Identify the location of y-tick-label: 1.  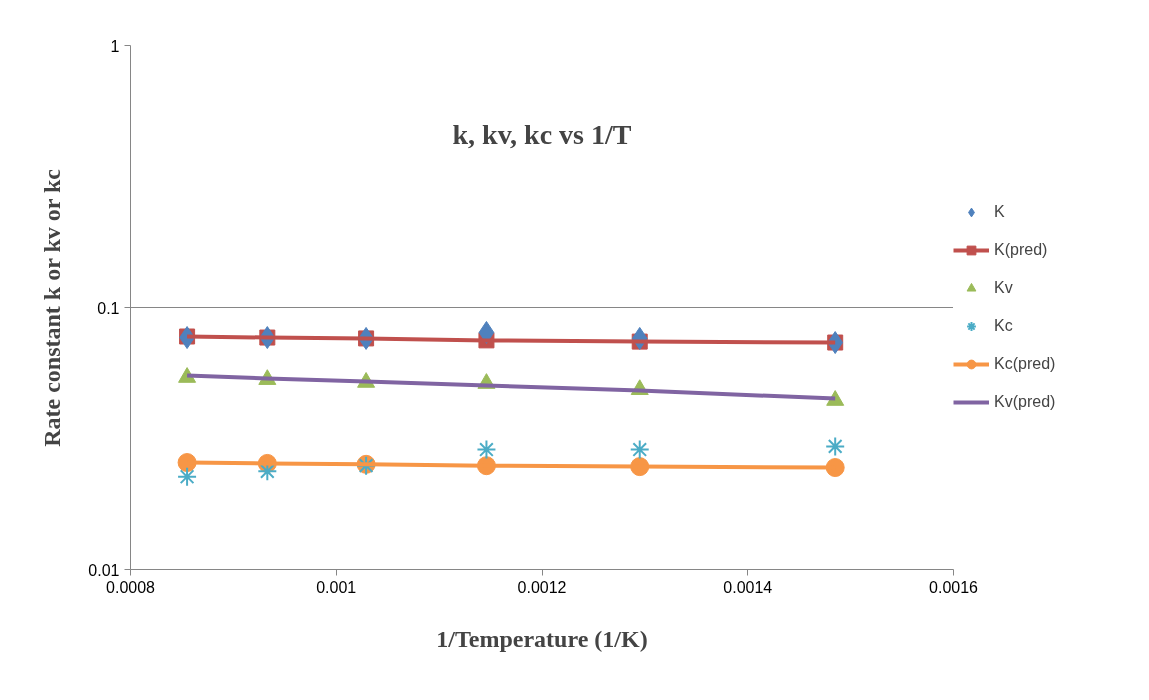
(115, 46).